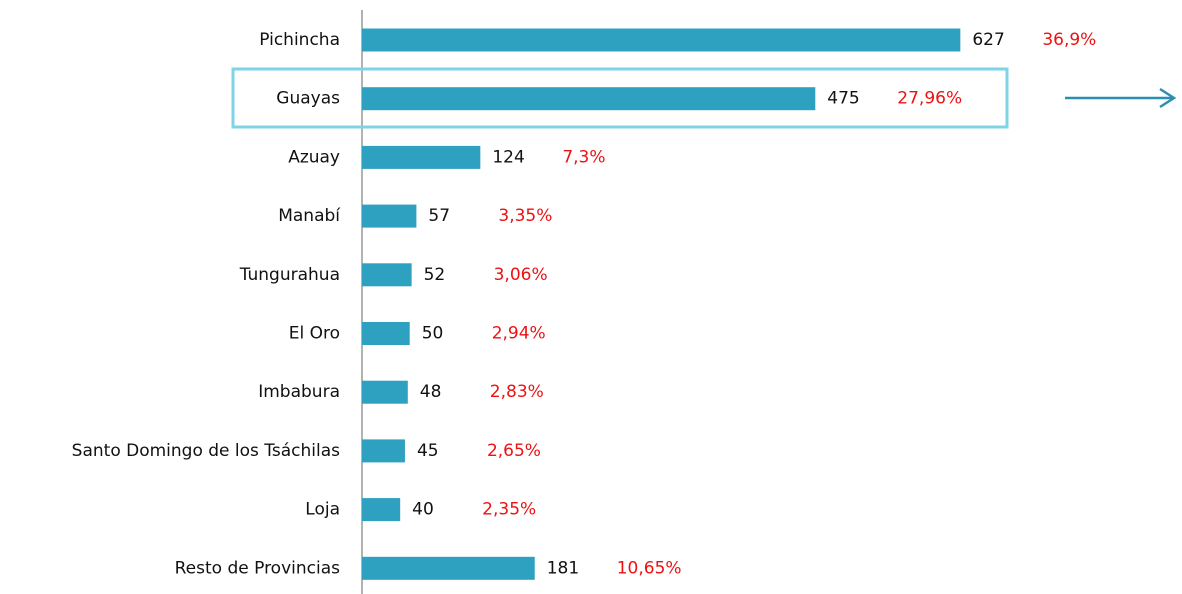 This screenshot has width=1182, height=594. I want to click on share-label: 2,35%, so click(509, 510).